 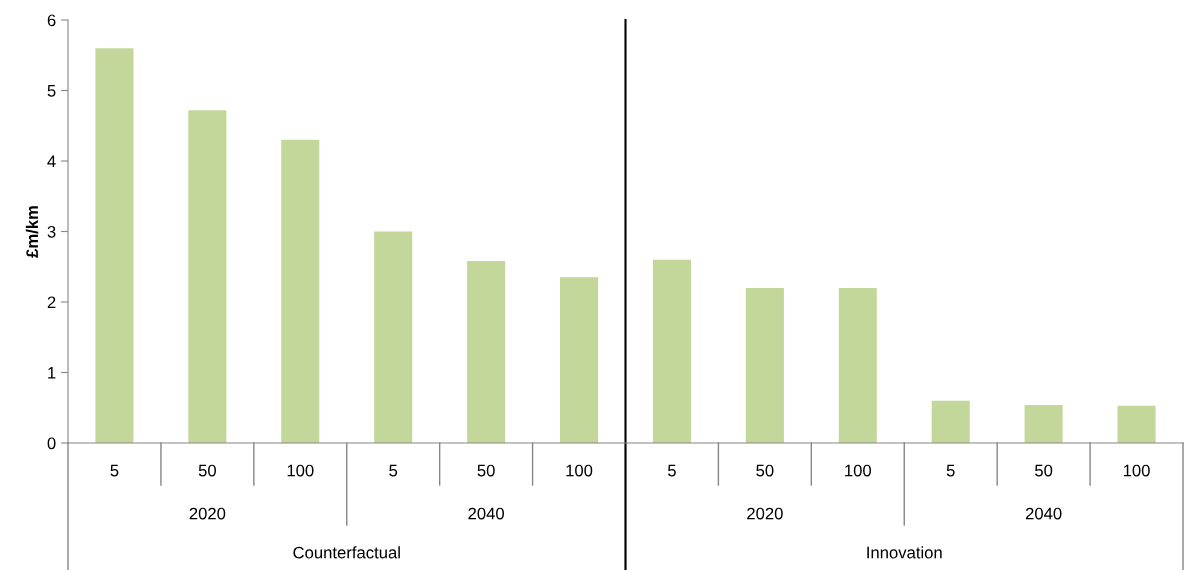 I want to click on text: Counterfactual, so click(x=346, y=552).